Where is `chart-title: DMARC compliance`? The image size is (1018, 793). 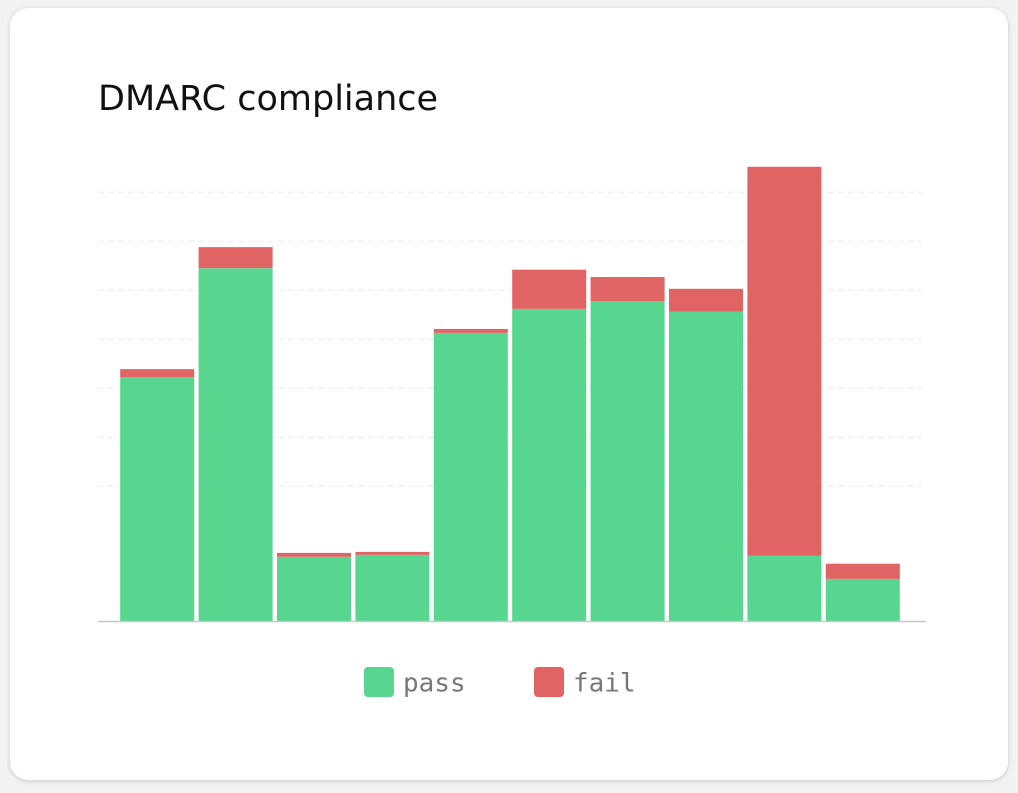 chart-title: DMARC compliance is located at coordinates (268, 99).